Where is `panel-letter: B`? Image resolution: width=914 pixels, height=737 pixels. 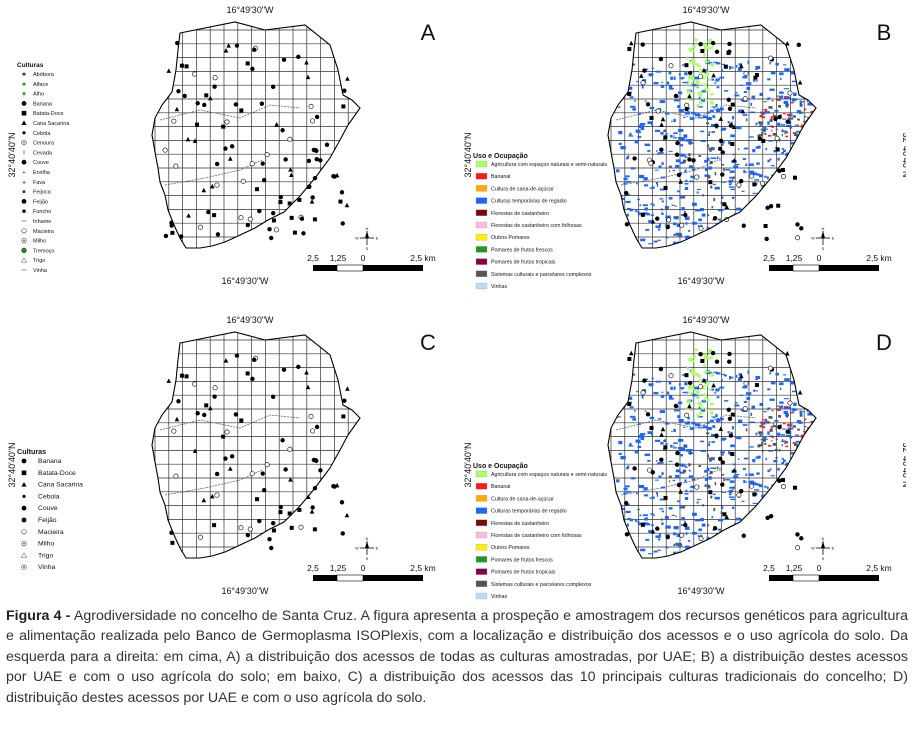
panel-letter: B is located at coordinates (884, 32).